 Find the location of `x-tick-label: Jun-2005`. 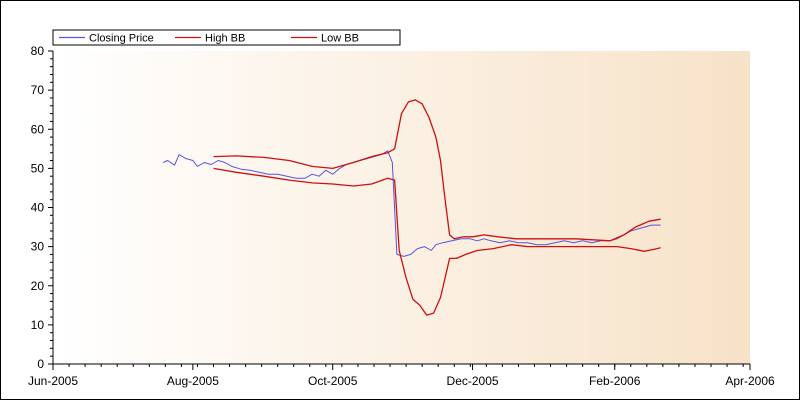

x-tick-label: Jun-2005 is located at coordinates (53, 381).